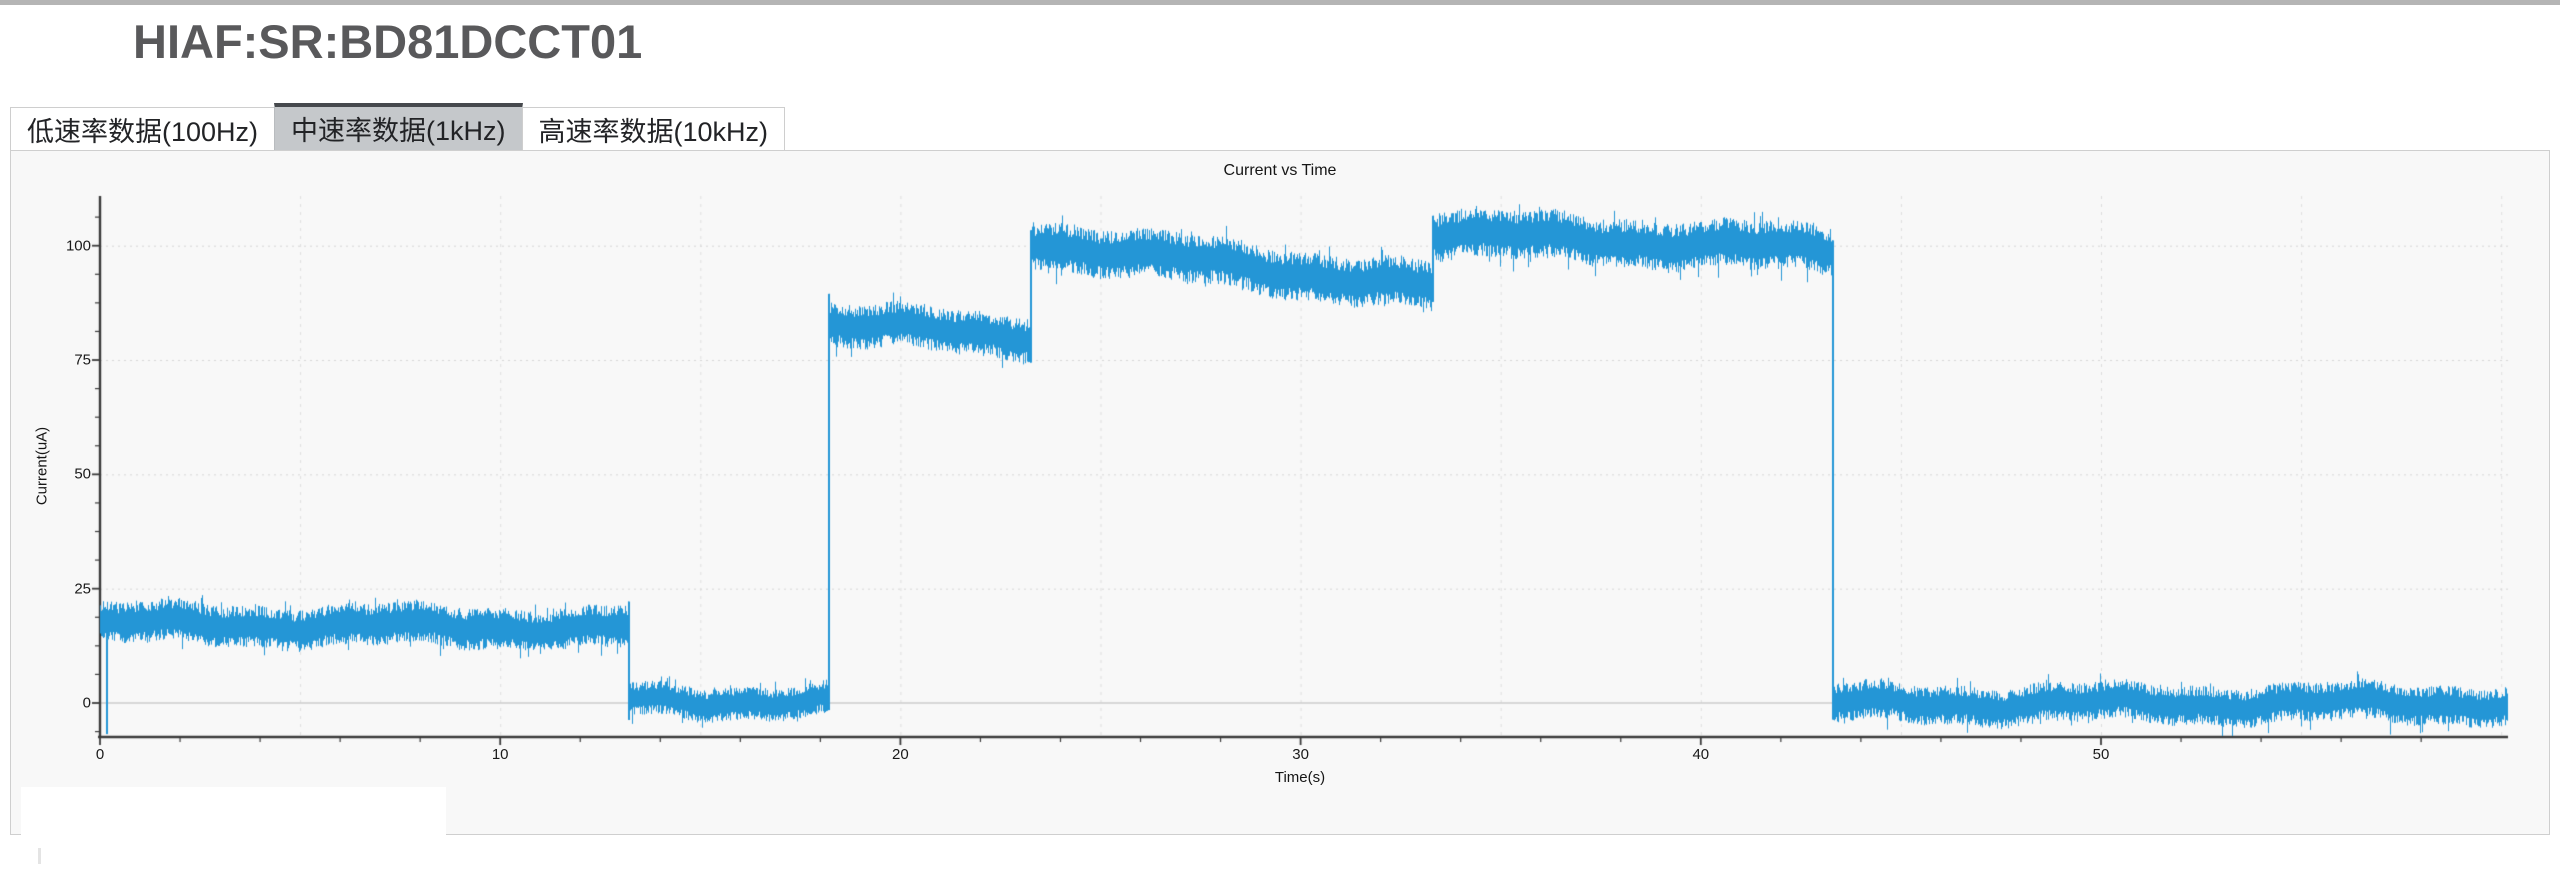 The width and height of the screenshot is (2560, 876). What do you see at coordinates (42, 466) in the screenshot?
I see `y-axis-label: Current(uA)` at bounding box center [42, 466].